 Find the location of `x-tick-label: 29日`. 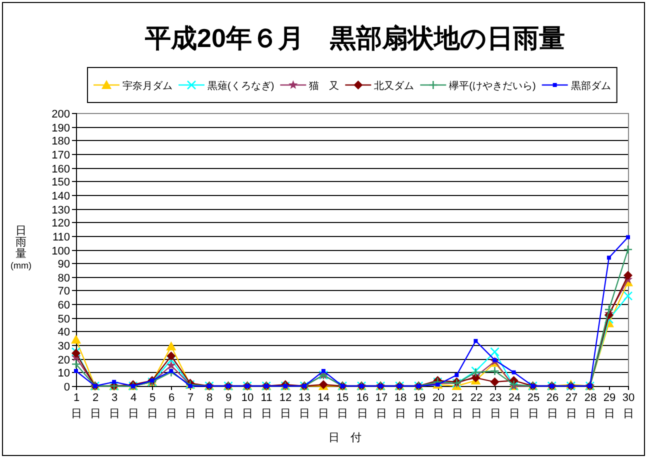

x-tick-label: 29日 is located at coordinates (609, 406).